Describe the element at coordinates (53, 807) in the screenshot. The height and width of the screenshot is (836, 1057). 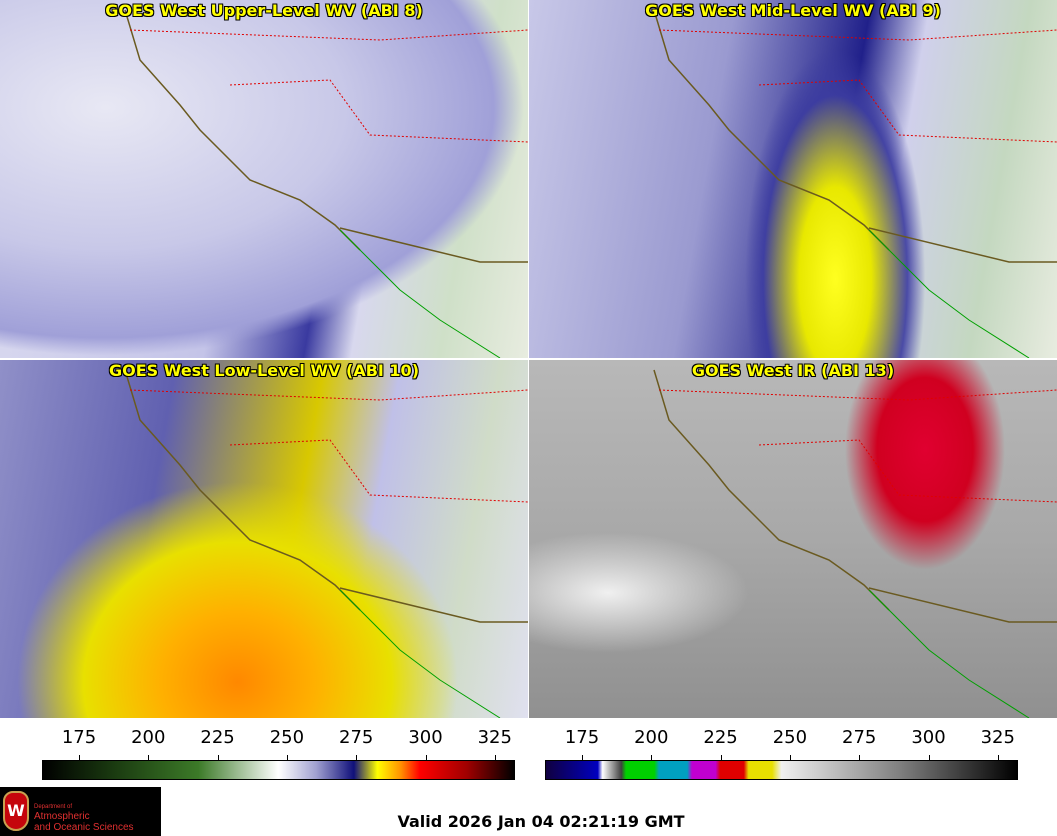
I see `logo-line1: Department of` at that location.